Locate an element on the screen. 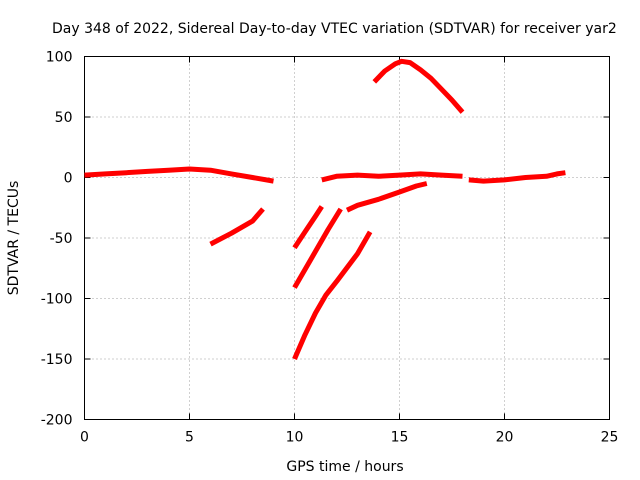 The width and height of the screenshot is (640, 480). y-tick-label: 100 is located at coordinates (59, 58).